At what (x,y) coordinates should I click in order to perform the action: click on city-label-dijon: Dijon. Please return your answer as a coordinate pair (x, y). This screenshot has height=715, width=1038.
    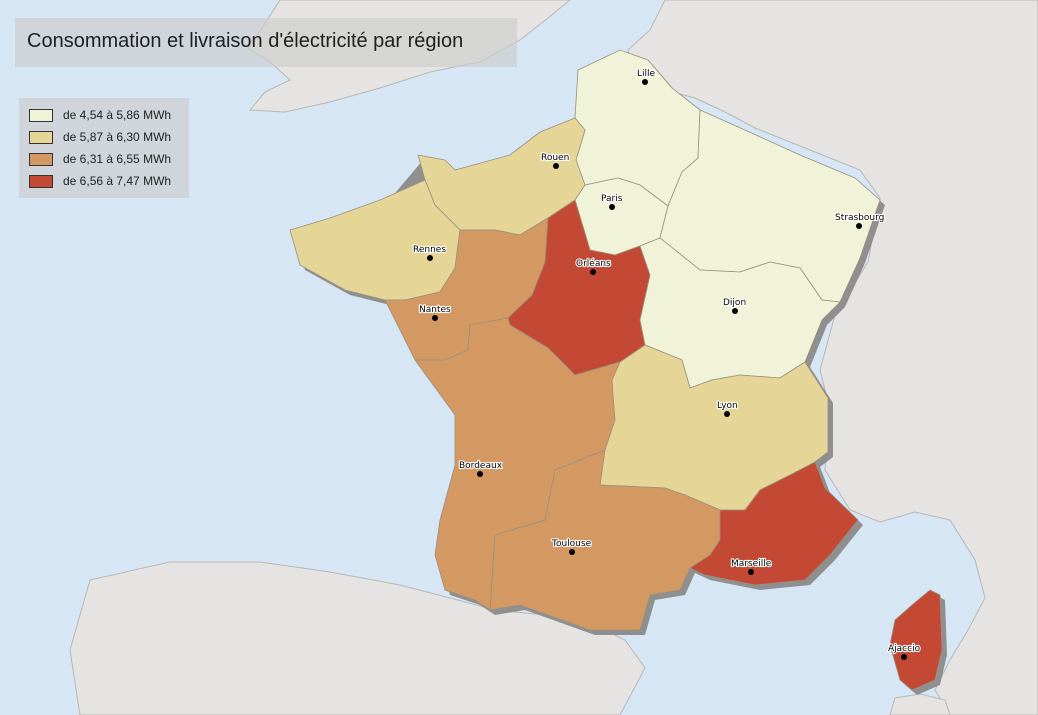
    Looking at the image, I should click on (734, 303).